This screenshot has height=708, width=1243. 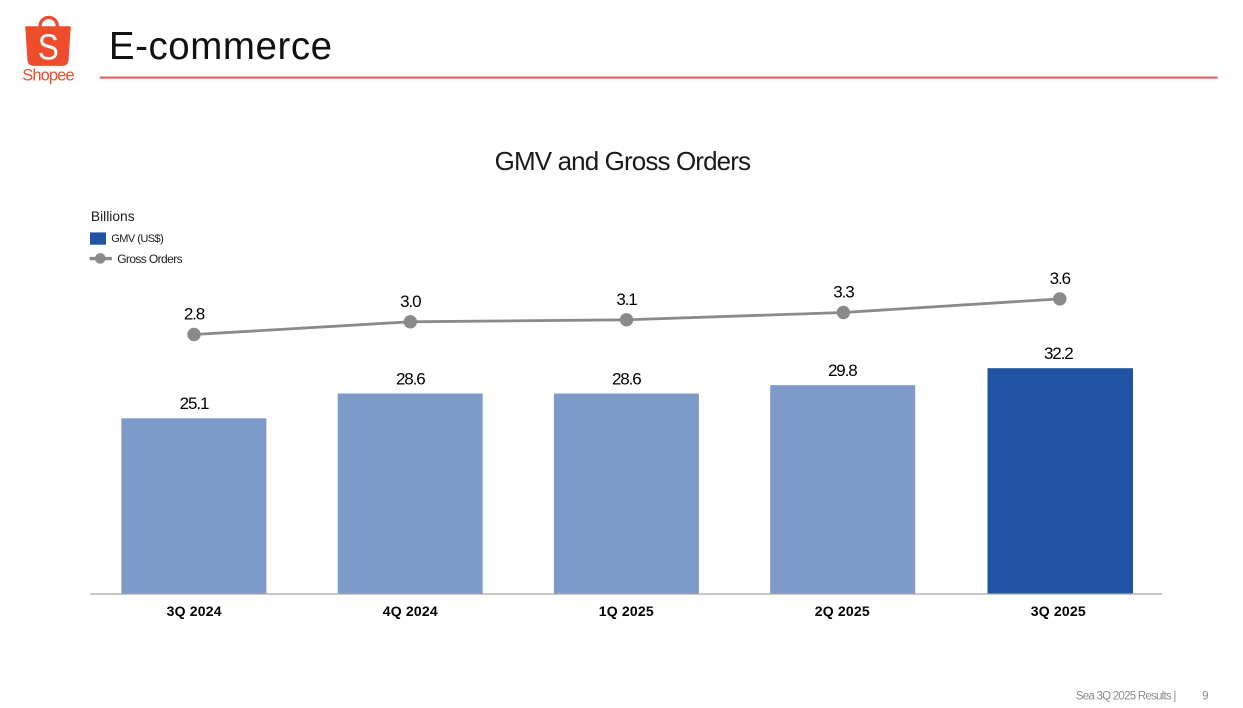 I want to click on svg-text: 25.1, so click(x=194, y=403).